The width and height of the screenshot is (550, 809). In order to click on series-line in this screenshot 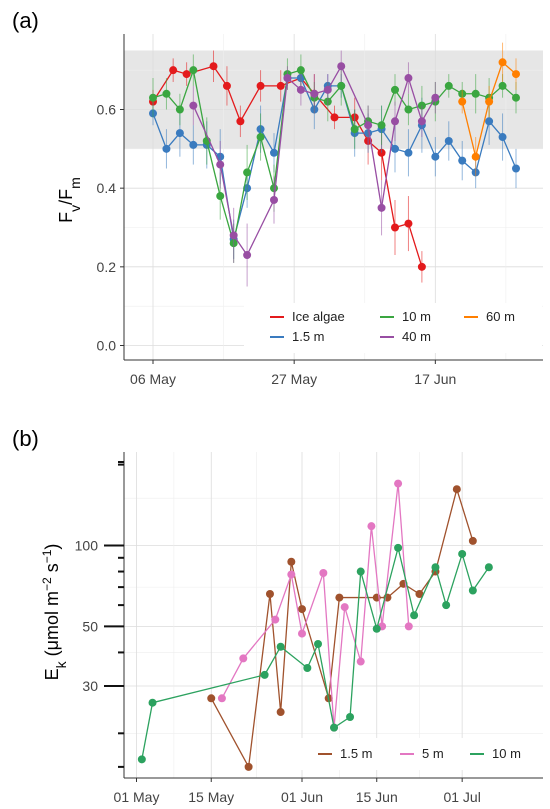, I will do `click(314, 160)`.